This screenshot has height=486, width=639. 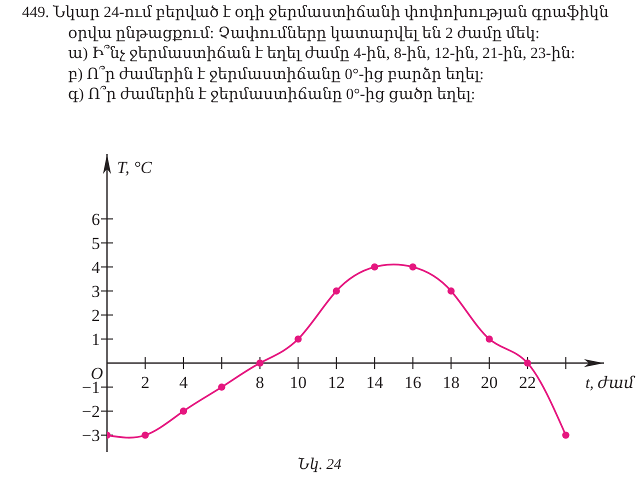 I want to click on y-tick-label: 6, so click(x=96, y=219).